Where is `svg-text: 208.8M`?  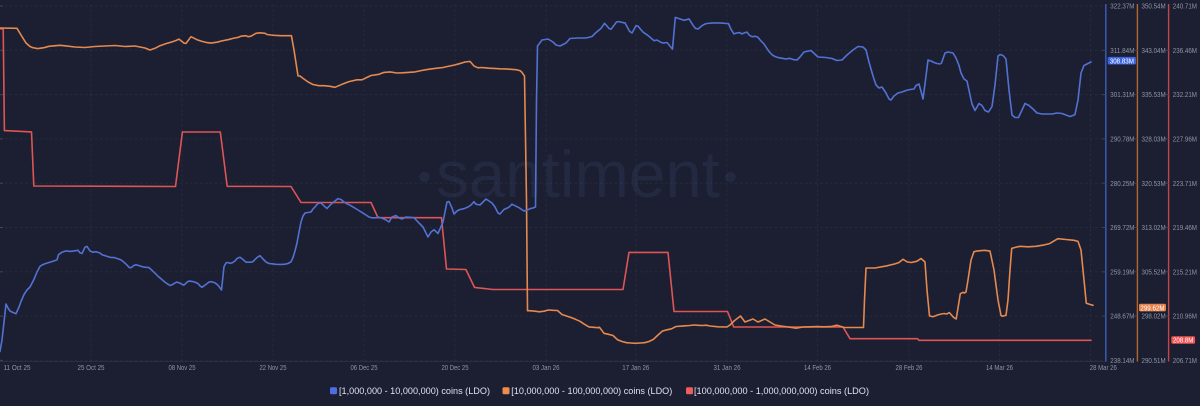 svg-text: 208.8M is located at coordinates (1183, 340).